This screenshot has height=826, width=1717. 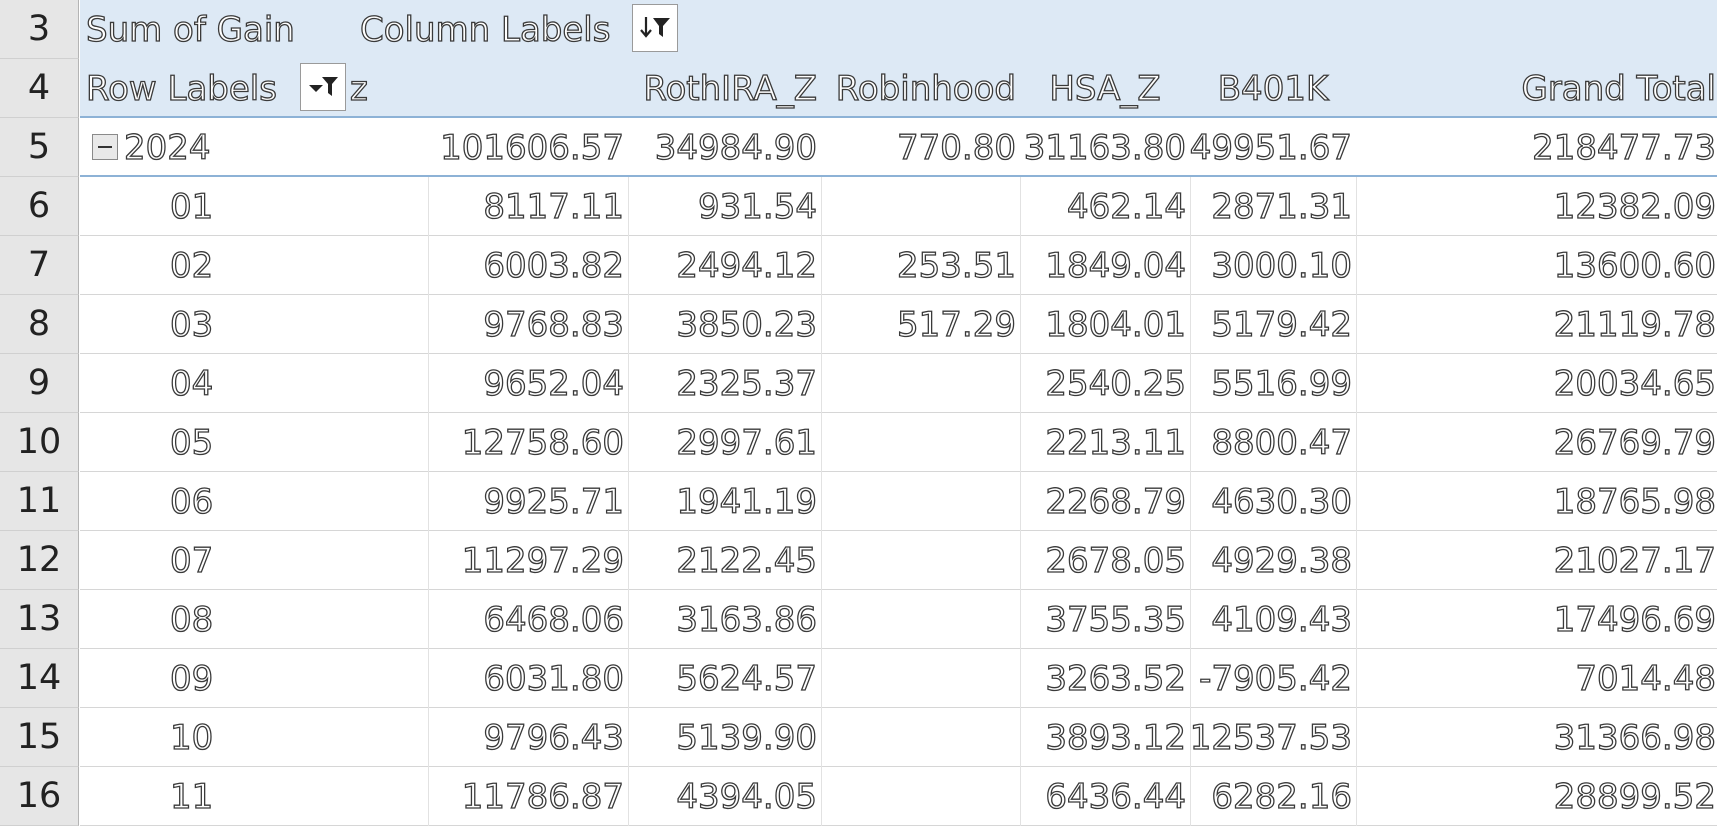 I want to click on value-z: 6031.80, so click(x=554, y=678).